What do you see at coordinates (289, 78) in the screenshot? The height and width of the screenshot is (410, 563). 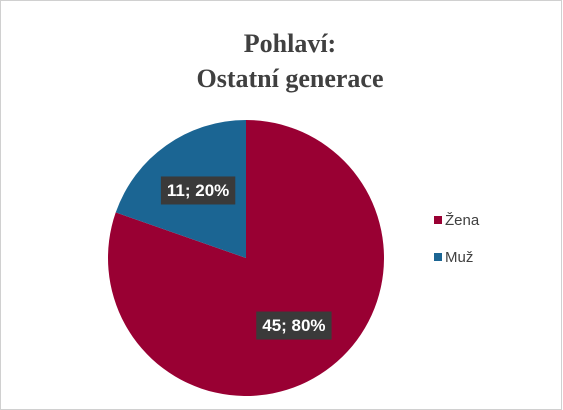 I see `chart-title: Ostatní generace` at bounding box center [289, 78].